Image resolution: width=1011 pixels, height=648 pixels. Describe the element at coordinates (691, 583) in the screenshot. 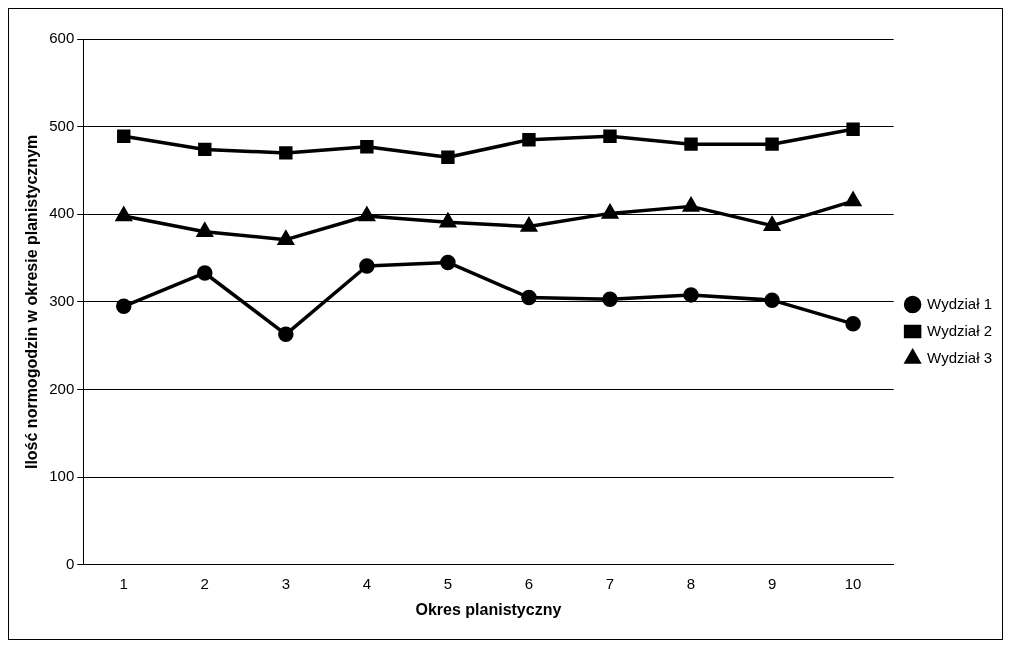

I see `x-tick-label: 8` at that location.